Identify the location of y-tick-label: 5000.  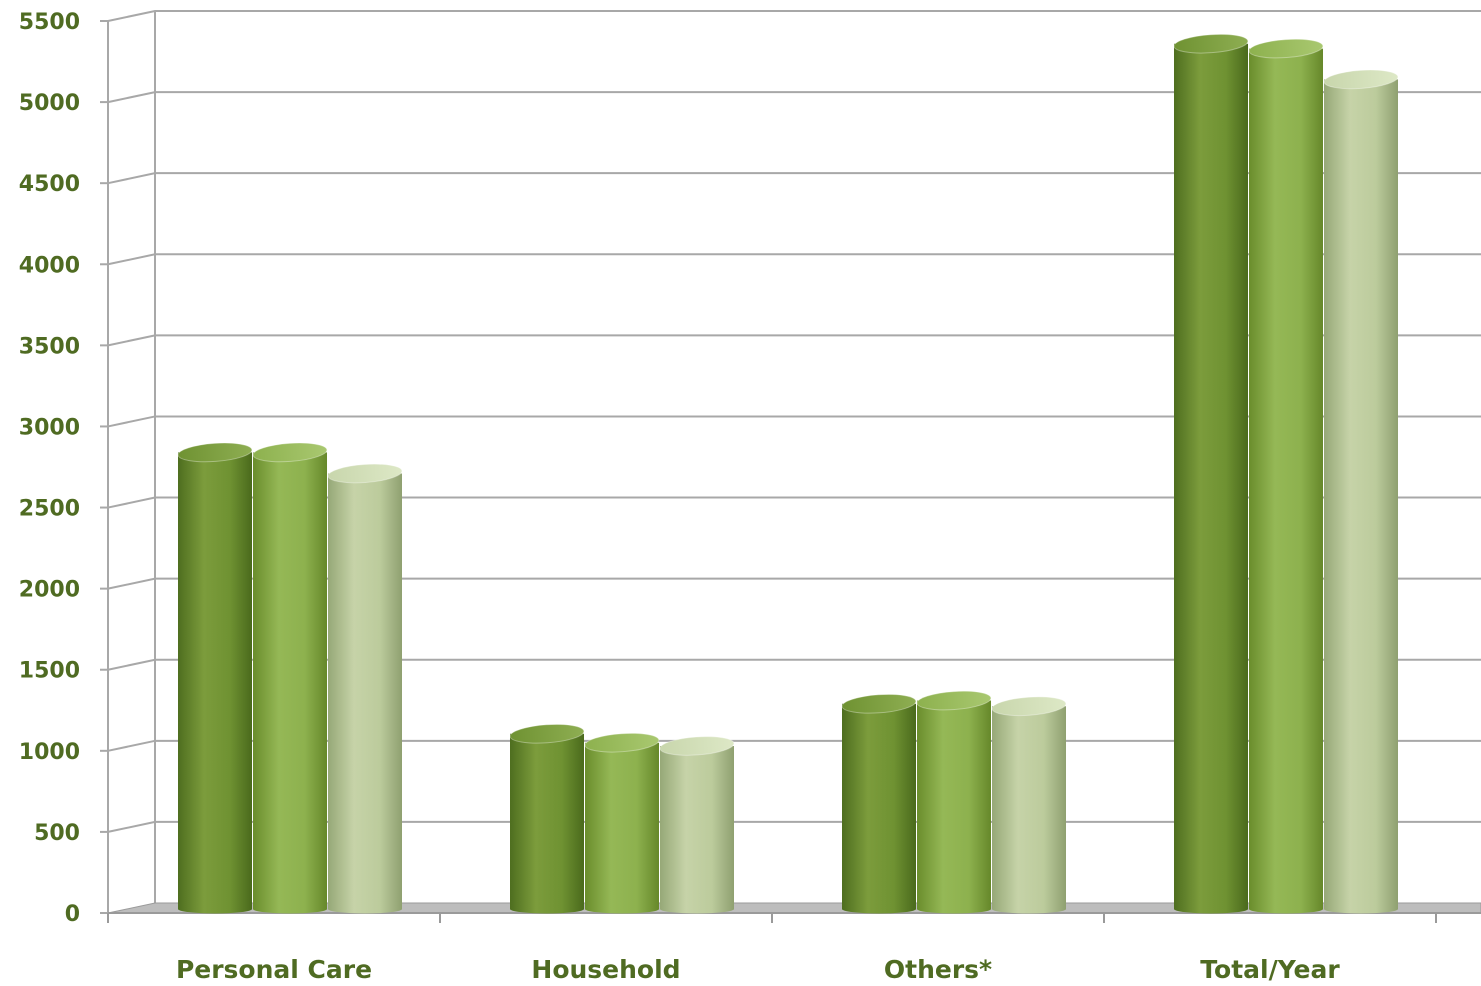
(49, 103).